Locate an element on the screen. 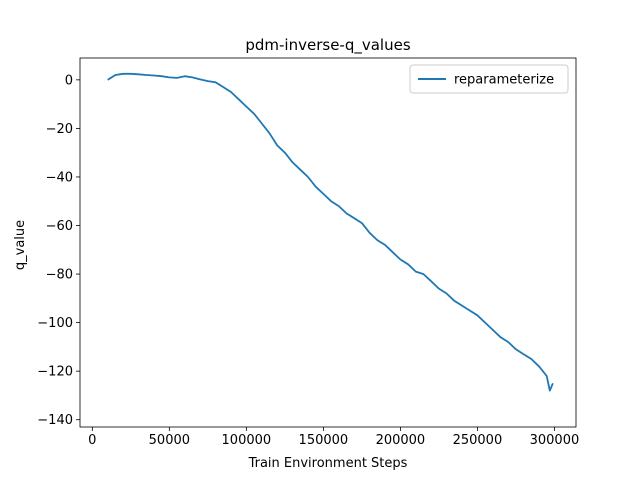 The height and width of the screenshot is (480, 640). chart-title: pdm-inverse-q_values is located at coordinates (327, 45).